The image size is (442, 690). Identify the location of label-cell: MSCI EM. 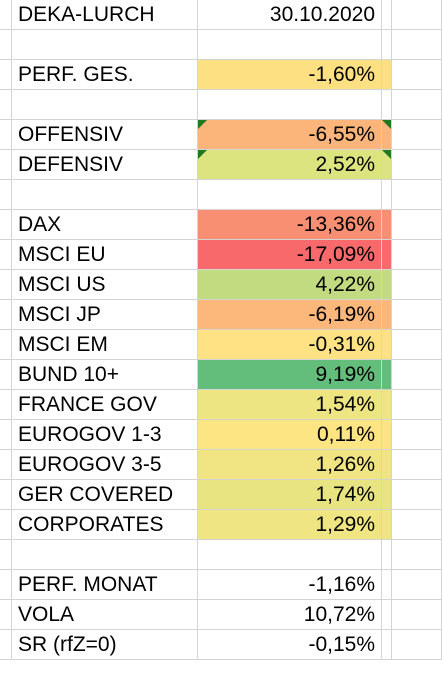
(105, 345).